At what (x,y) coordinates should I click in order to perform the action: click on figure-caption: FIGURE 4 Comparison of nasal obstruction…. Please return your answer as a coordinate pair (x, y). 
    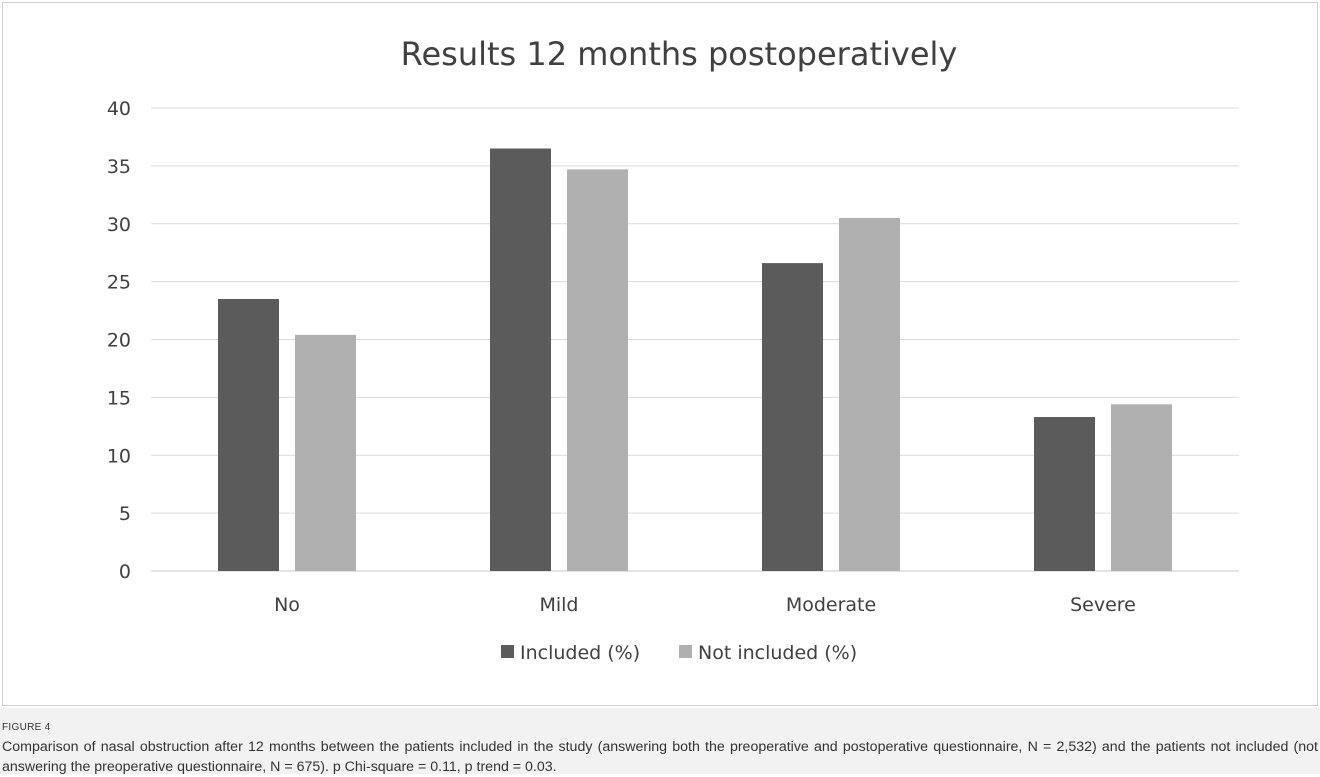
    Looking at the image, I should click on (660, 741).